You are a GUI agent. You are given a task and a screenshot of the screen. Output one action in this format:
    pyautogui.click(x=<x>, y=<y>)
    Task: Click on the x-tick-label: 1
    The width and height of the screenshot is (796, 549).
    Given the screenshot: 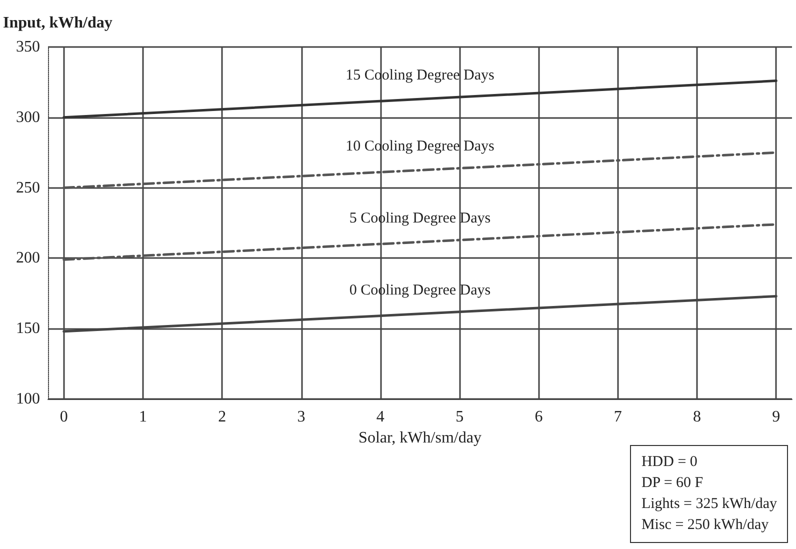 What is the action you would take?
    pyautogui.click(x=142, y=417)
    